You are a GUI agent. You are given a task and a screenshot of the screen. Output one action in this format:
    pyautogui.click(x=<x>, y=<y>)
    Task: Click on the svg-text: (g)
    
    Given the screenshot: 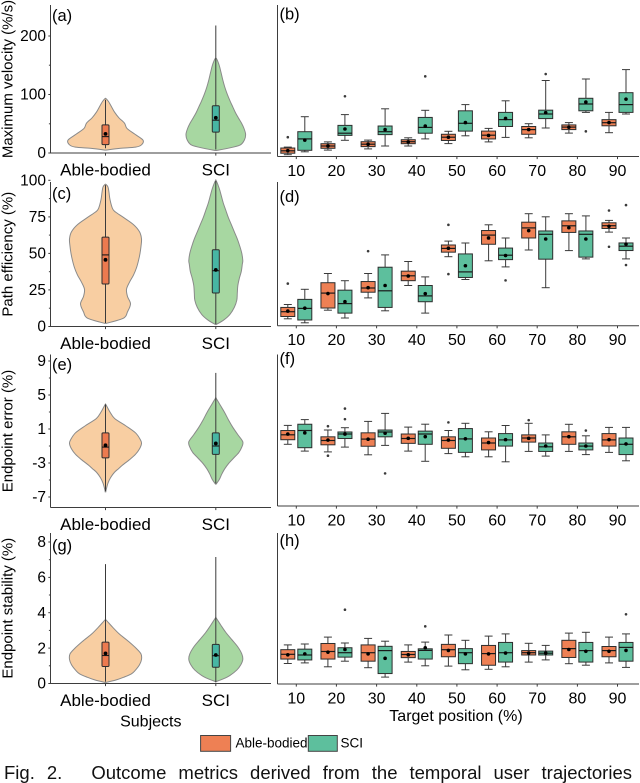 What is the action you would take?
    pyautogui.click(x=62, y=546)
    